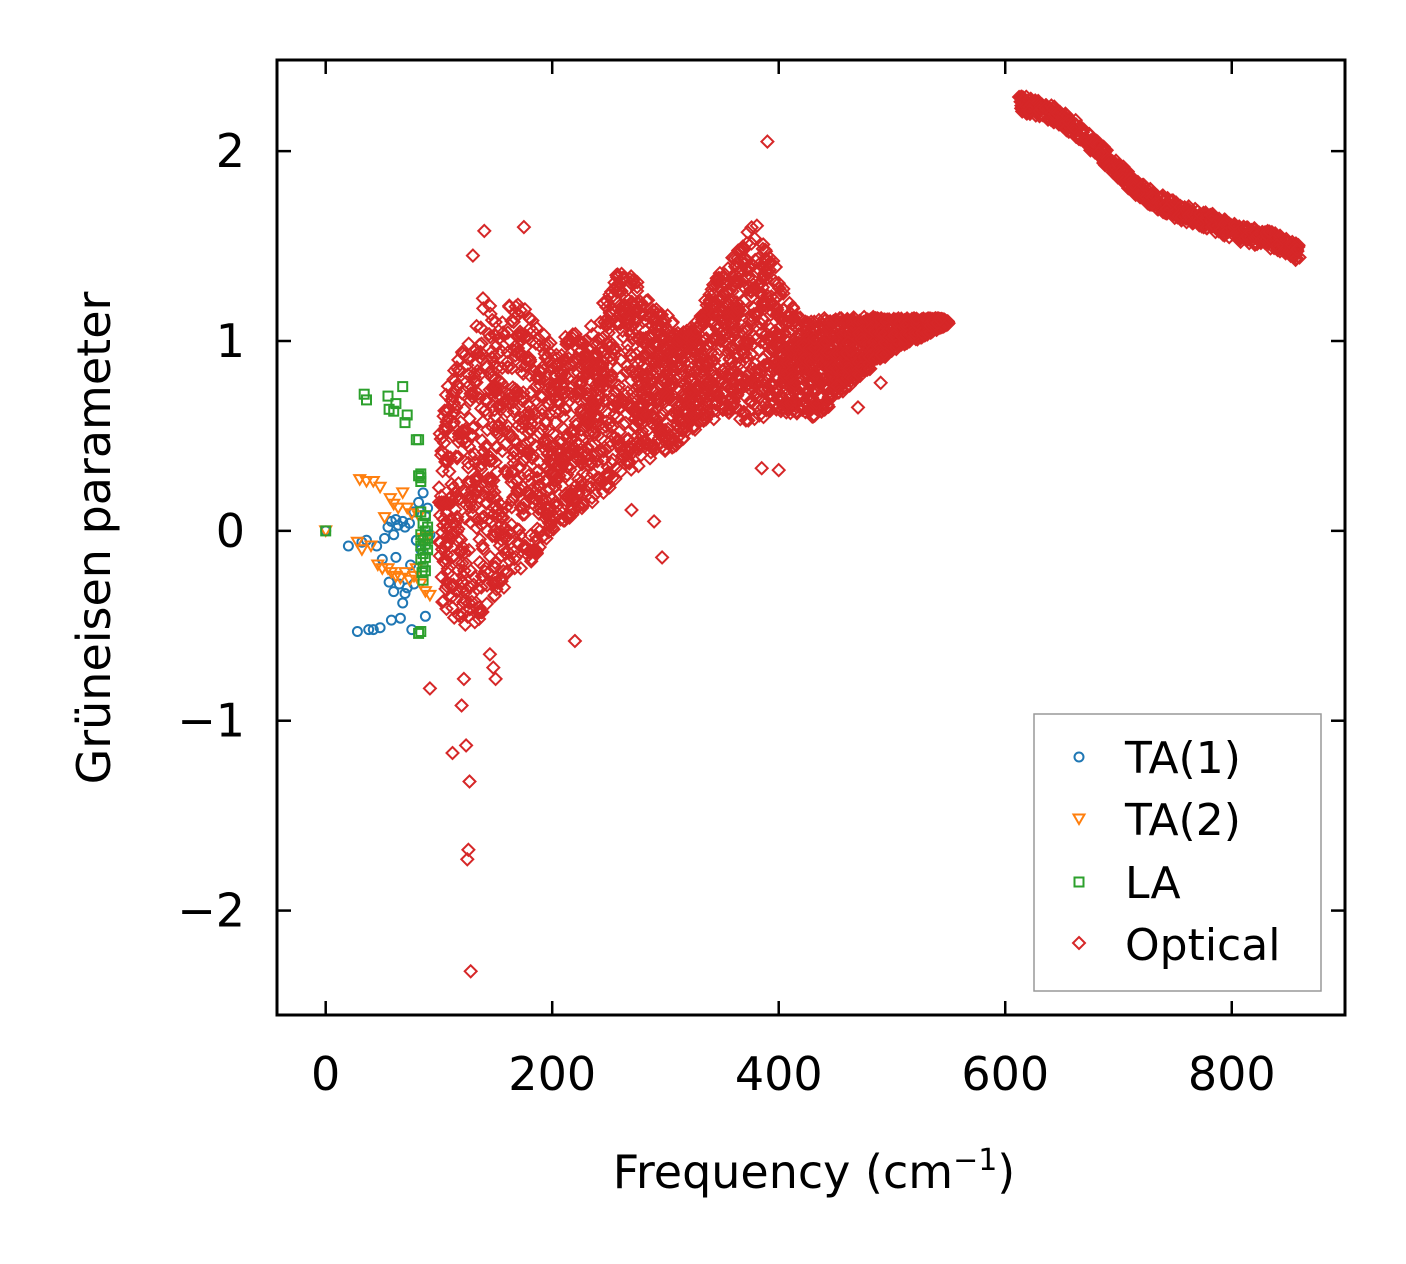  Describe the element at coordinates (783, 1172) in the screenshot. I see `x-axis-label-main: Frequency (cm` at that location.